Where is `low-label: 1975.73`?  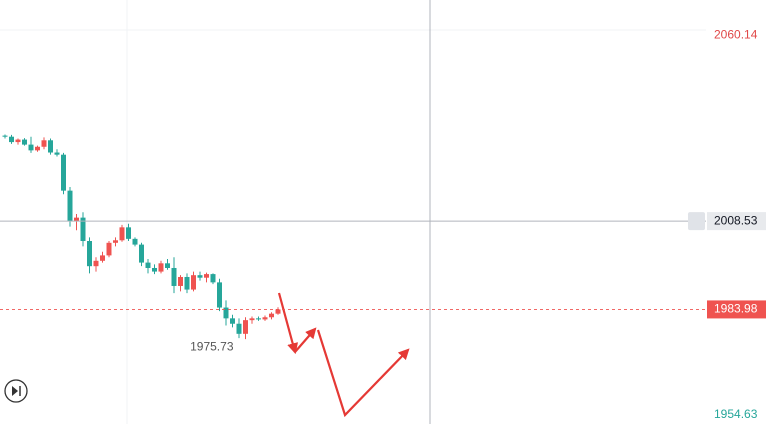 low-label: 1975.73 is located at coordinates (212, 346).